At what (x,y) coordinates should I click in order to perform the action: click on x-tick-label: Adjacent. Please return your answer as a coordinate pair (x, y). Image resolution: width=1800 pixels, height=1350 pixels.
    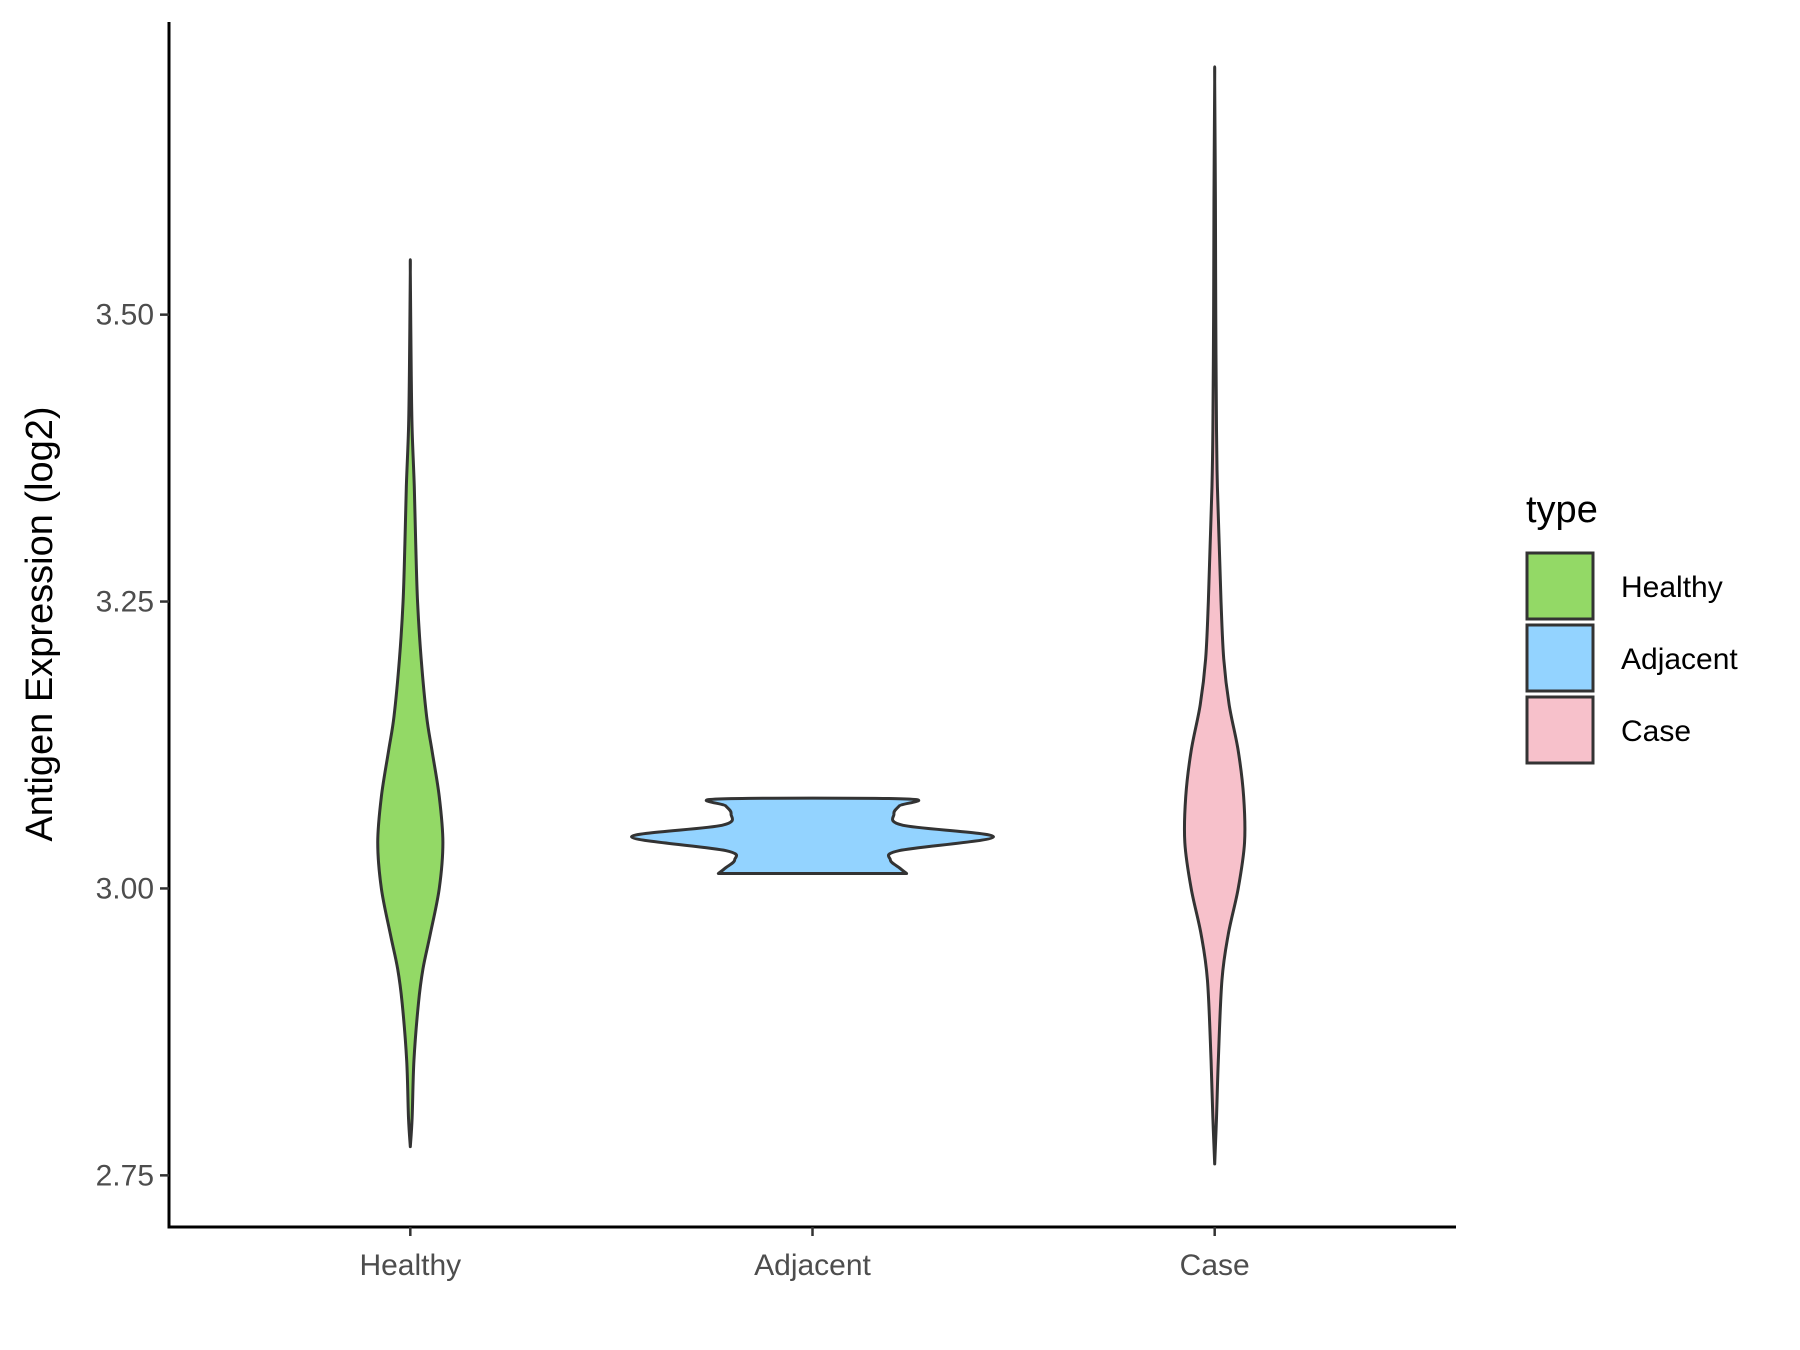
    Looking at the image, I should click on (812, 1265).